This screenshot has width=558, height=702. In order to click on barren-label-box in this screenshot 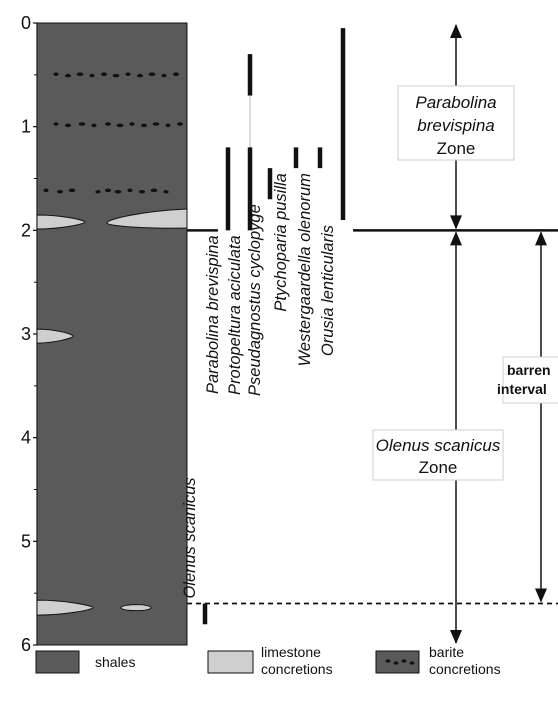, I will do `click(530, 380)`.